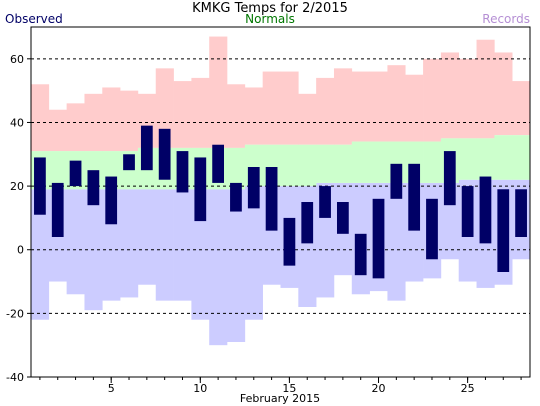 The image size is (540, 406). Describe the element at coordinates (270, 19) in the screenshot. I see `legend-normals: Normals` at that location.